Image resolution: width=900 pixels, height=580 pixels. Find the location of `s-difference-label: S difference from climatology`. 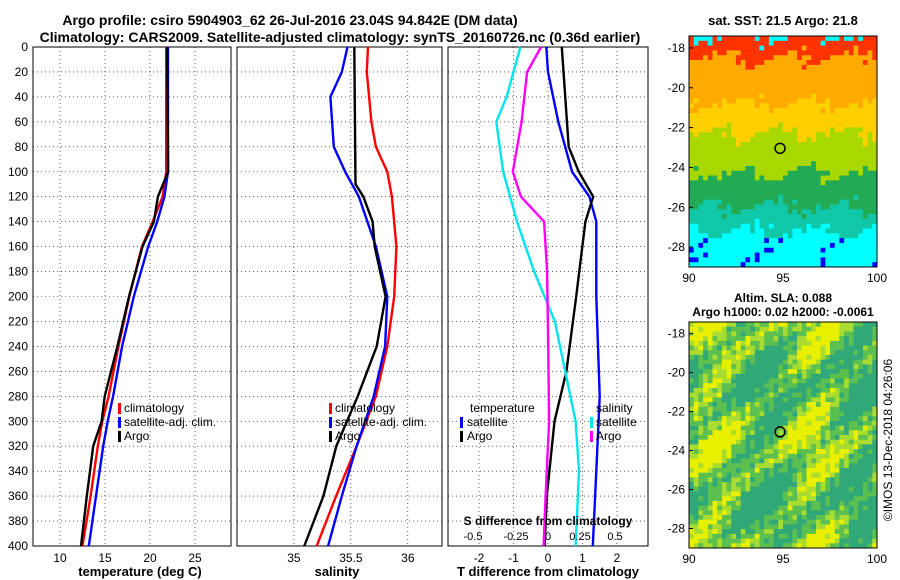

s-difference-label: S difference from climatology is located at coordinates (548, 521).